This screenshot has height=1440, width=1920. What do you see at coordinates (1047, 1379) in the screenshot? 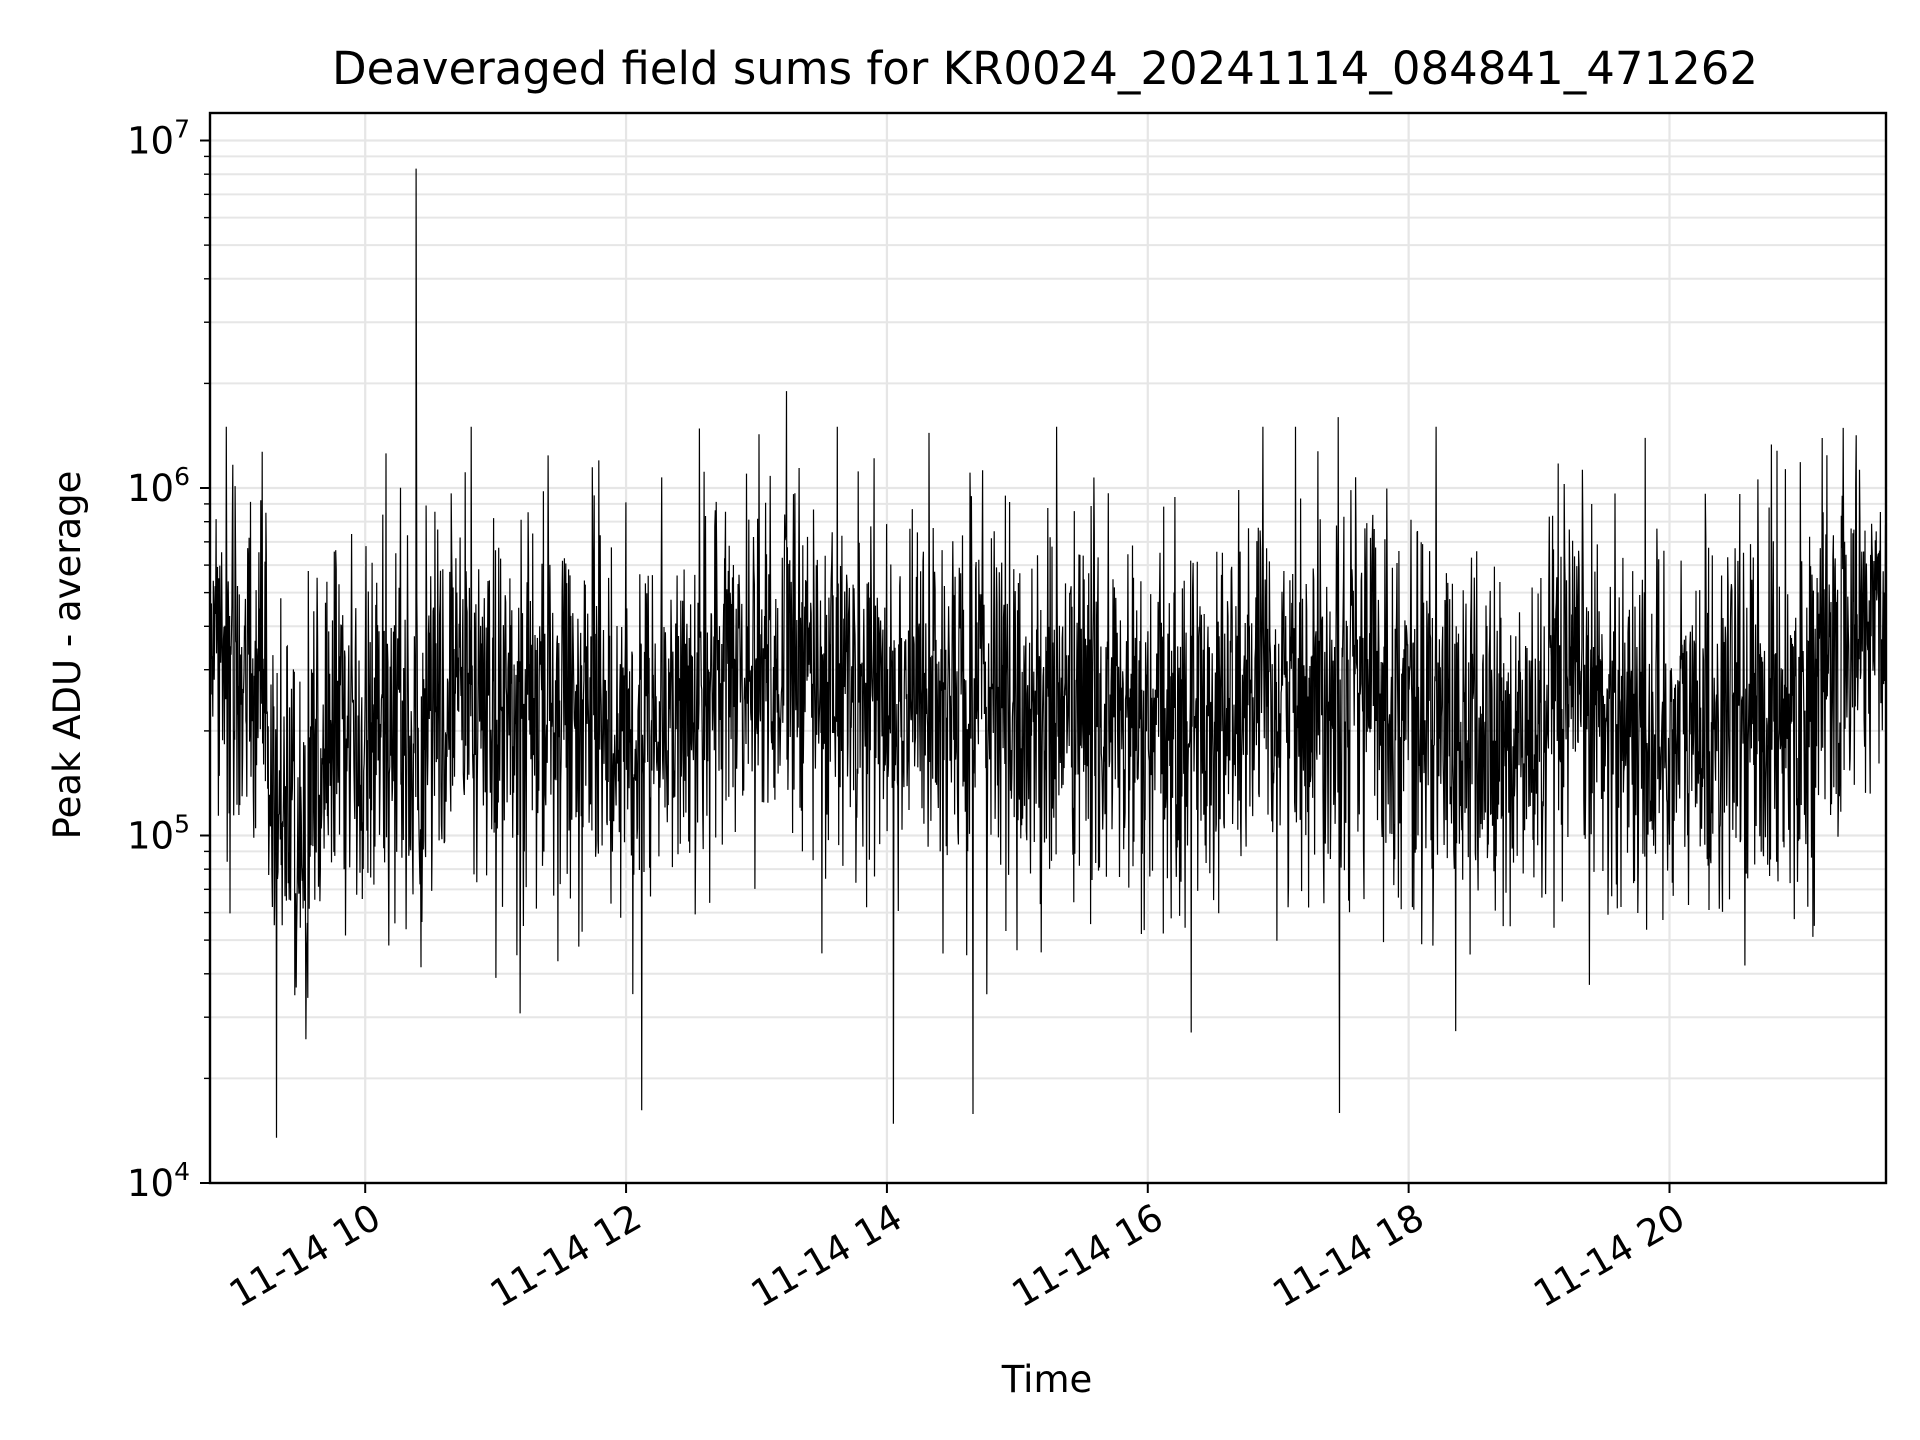
I see `x-axis-label: Time` at bounding box center [1047, 1379].